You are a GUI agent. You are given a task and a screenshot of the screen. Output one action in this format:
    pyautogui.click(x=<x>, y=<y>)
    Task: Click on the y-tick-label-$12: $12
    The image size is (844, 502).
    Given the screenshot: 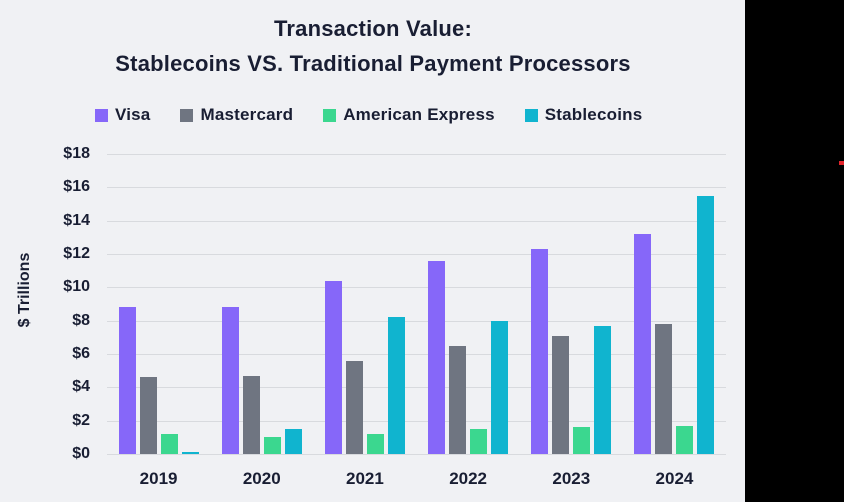 What is the action you would take?
    pyautogui.click(x=76, y=253)
    